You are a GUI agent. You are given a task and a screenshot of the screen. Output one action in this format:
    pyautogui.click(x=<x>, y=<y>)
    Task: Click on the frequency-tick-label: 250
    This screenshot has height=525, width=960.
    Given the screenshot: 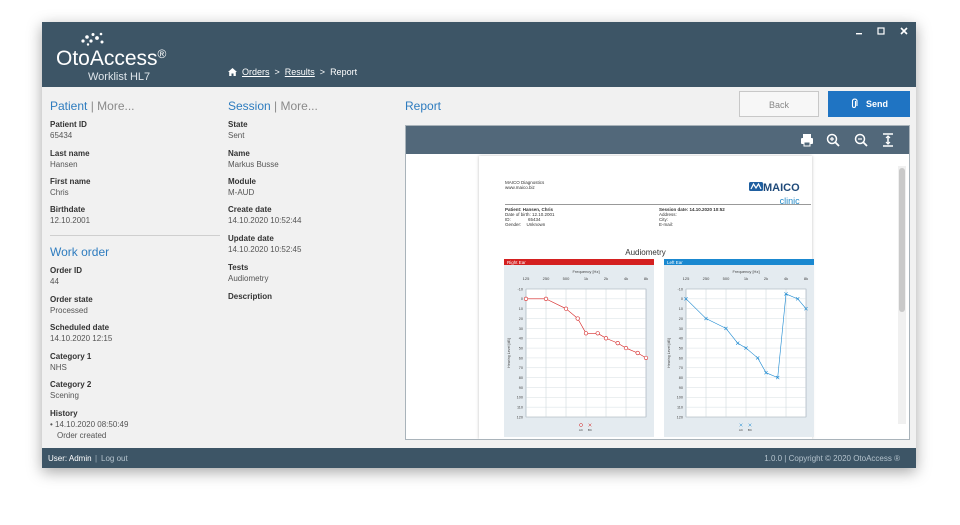 What is the action you would take?
    pyautogui.click(x=546, y=278)
    